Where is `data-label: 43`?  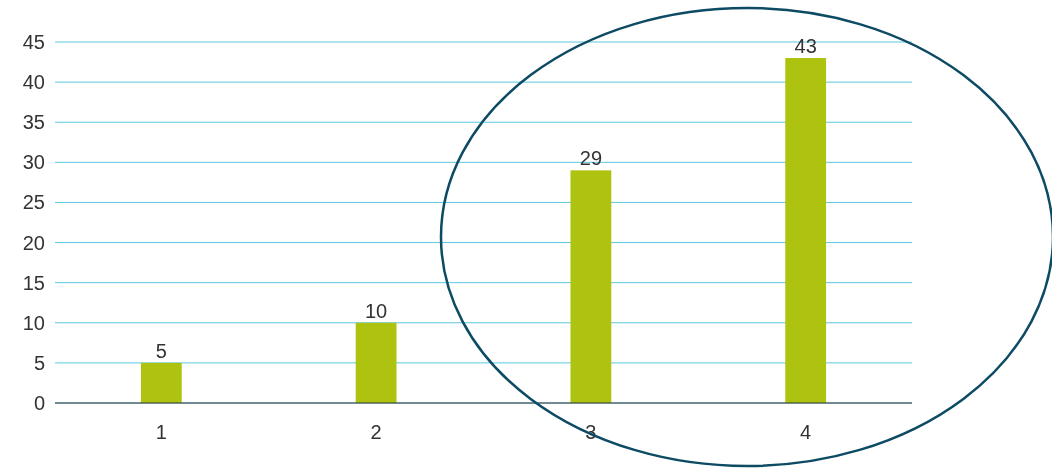 data-label: 43 is located at coordinates (805, 46).